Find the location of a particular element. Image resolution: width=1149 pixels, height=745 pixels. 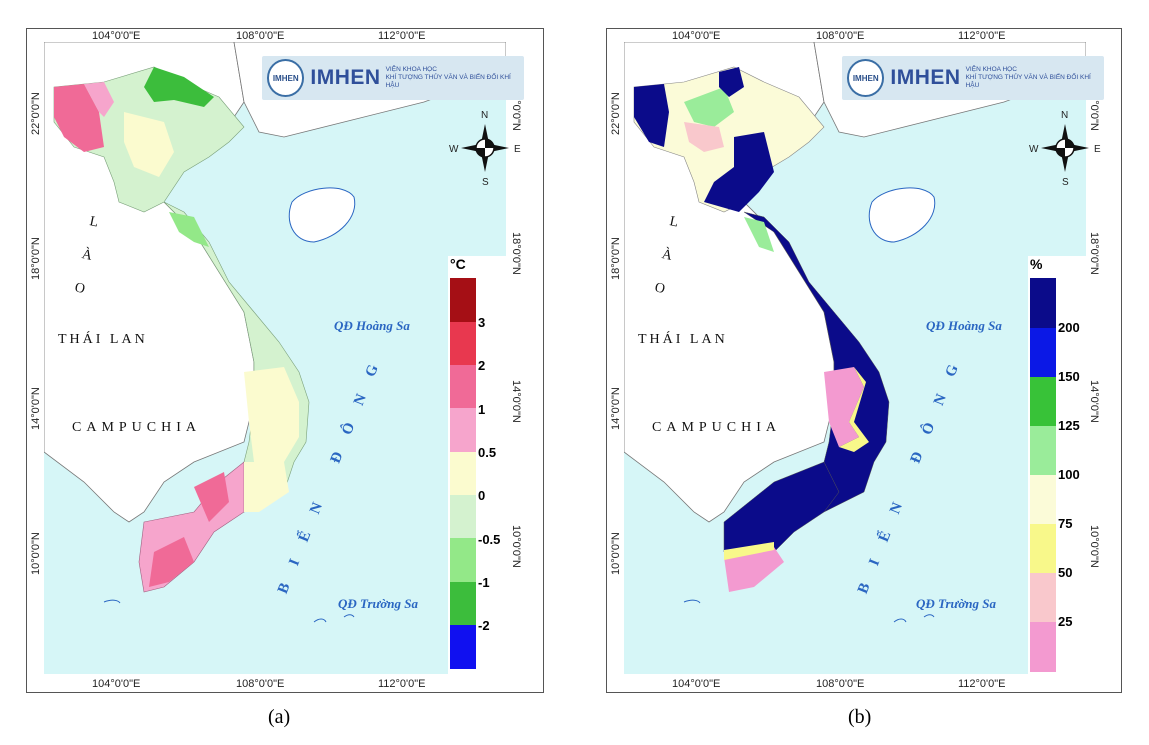

vietnam-south-warm is located at coordinates (171, 562).